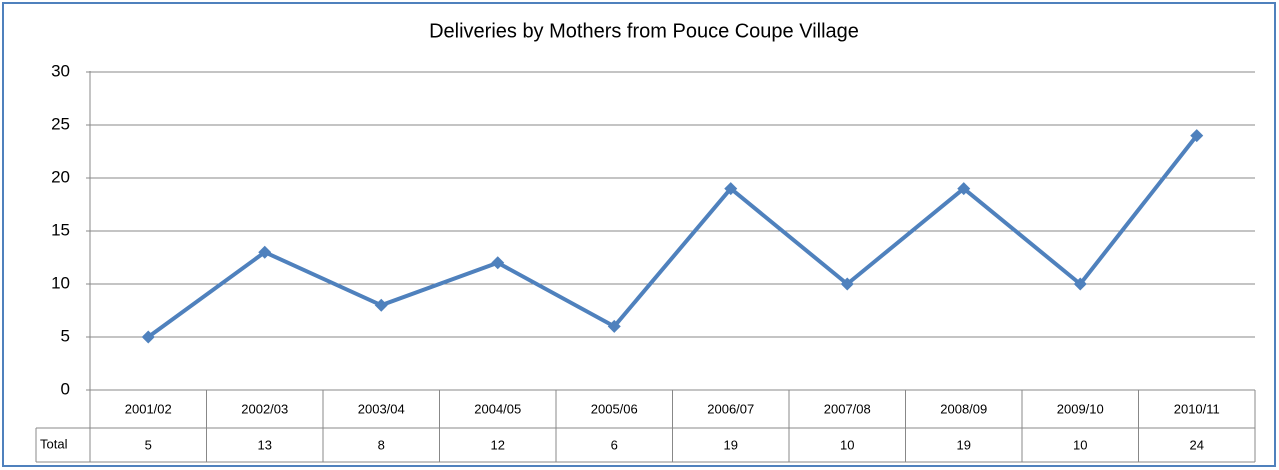 This screenshot has width=1279, height=470. What do you see at coordinates (498, 444) in the screenshot?
I see `table-value: 12` at bounding box center [498, 444].